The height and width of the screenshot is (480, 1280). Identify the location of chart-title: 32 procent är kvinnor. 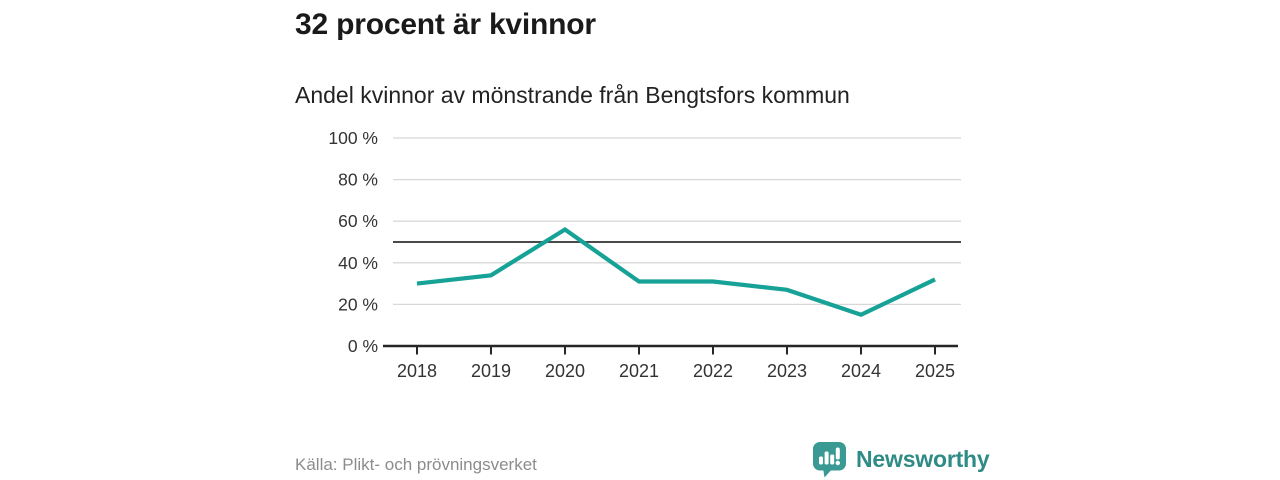
(445, 24).